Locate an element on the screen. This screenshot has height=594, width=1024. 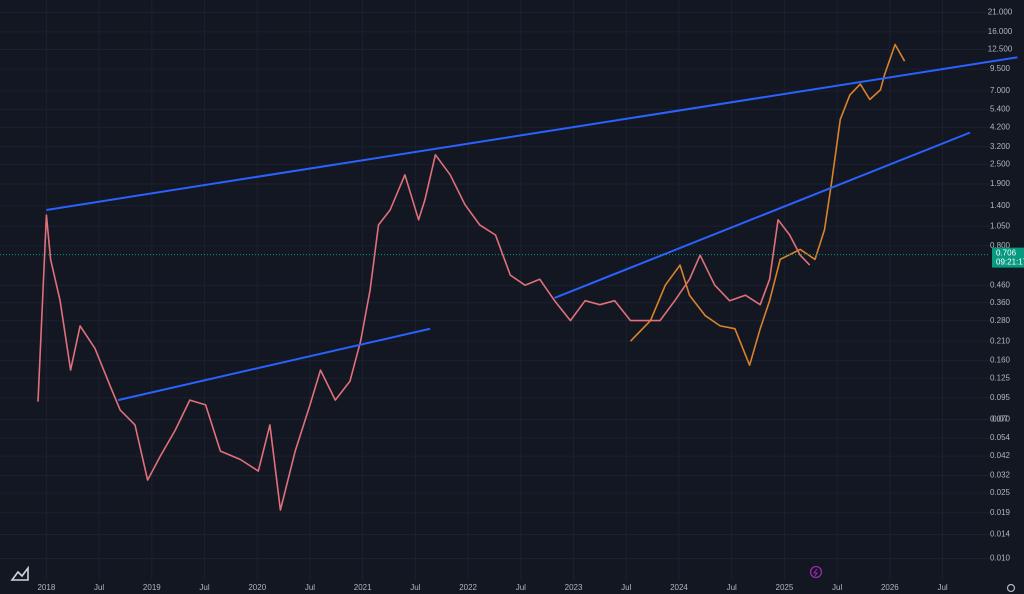
y-tick-label: 0.160 is located at coordinates (1000, 360).